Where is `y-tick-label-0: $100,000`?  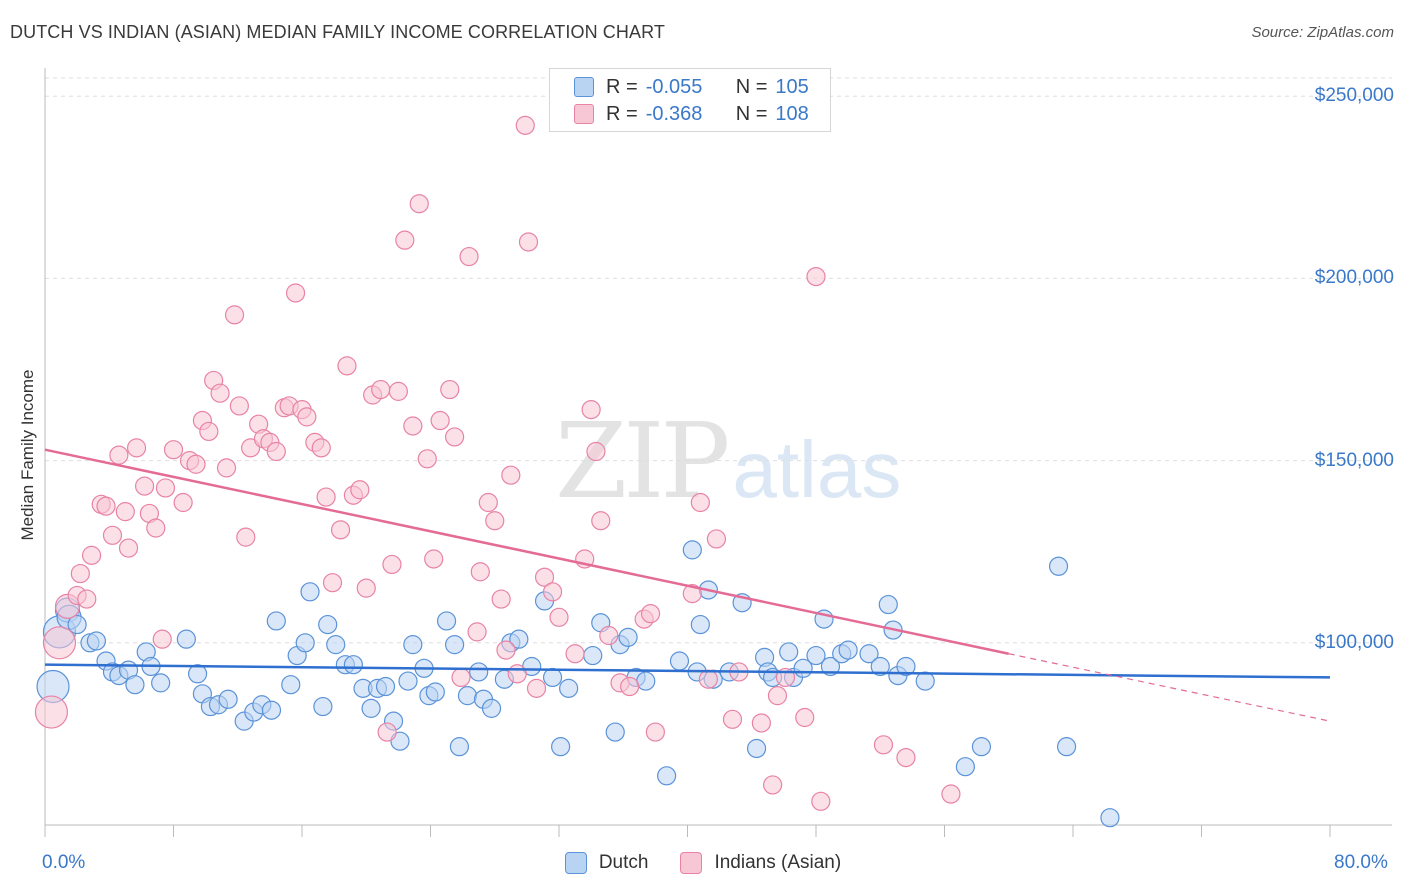 y-tick-label-0: $100,000 is located at coordinates (1354, 642).